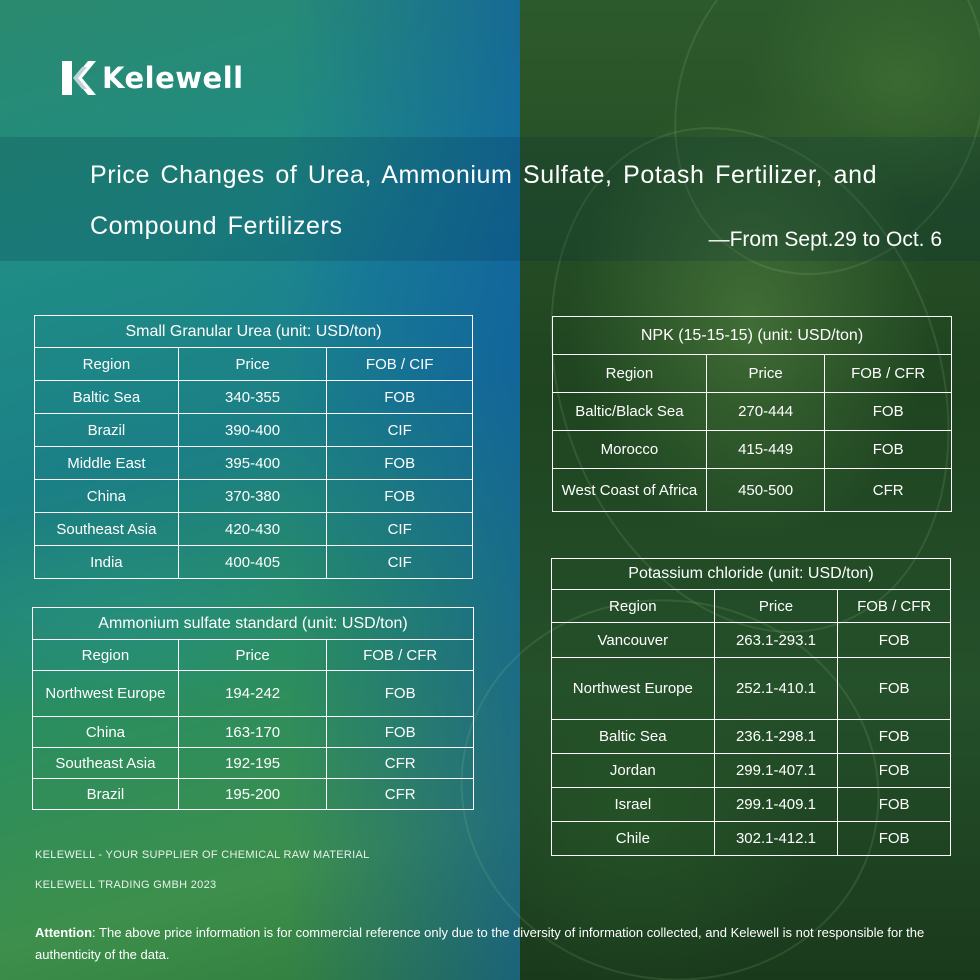 The width and height of the screenshot is (980, 980). I want to click on price-cell: 370-380, so click(252, 496).